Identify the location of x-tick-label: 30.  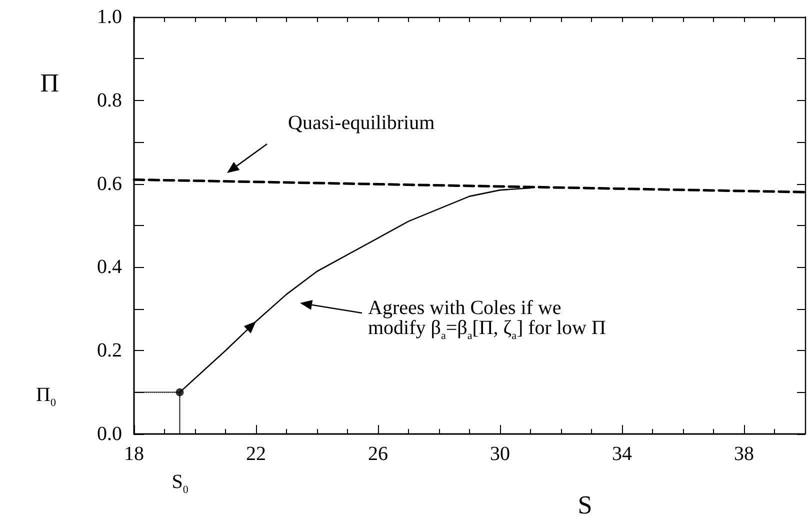
(500, 454).